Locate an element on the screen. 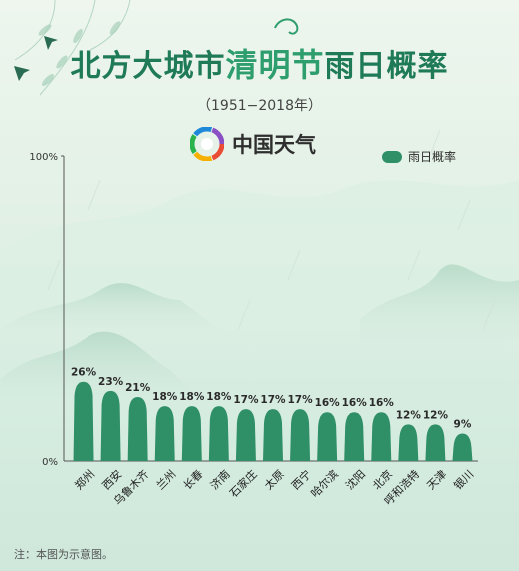  brand-logo: 中国天气 is located at coordinates (253, 144).